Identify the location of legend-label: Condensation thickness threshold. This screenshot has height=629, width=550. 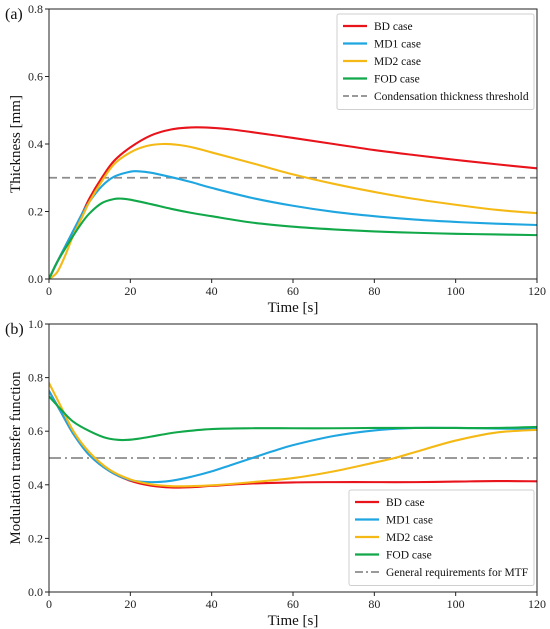
(451, 97).